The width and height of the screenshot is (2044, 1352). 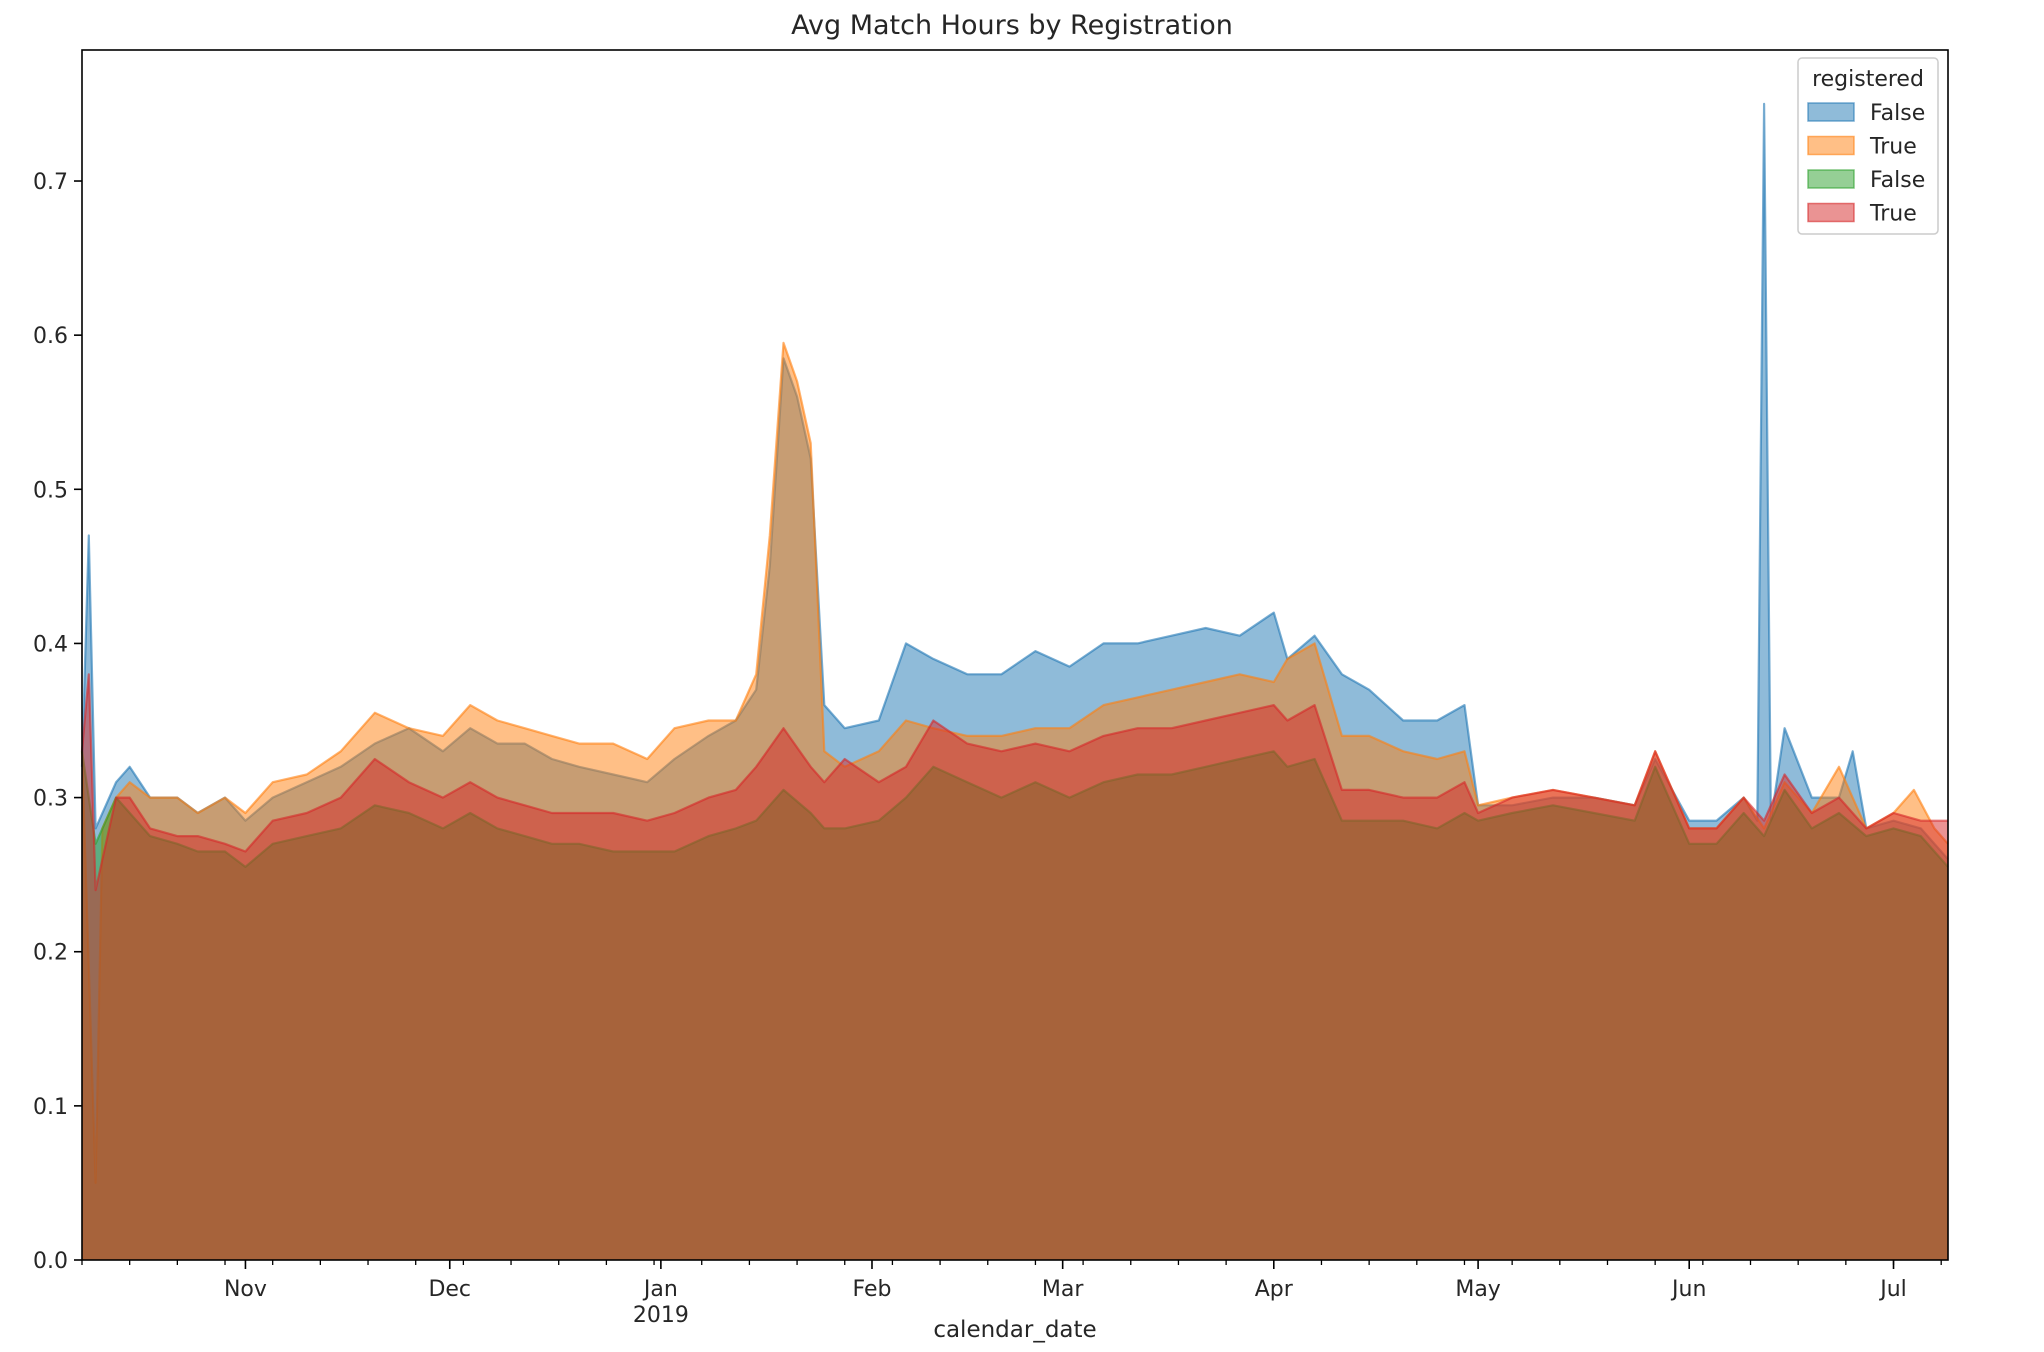 What do you see at coordinates (50, 490) in the screenshot?
I see `y-tick-label: 0.5` at bounding box center [50, 490].